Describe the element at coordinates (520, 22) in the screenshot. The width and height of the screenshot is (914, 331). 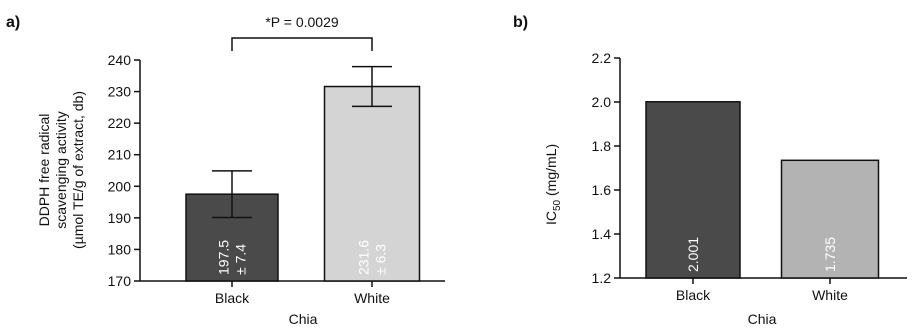
I see `panel-b-letter: b)` at that location.